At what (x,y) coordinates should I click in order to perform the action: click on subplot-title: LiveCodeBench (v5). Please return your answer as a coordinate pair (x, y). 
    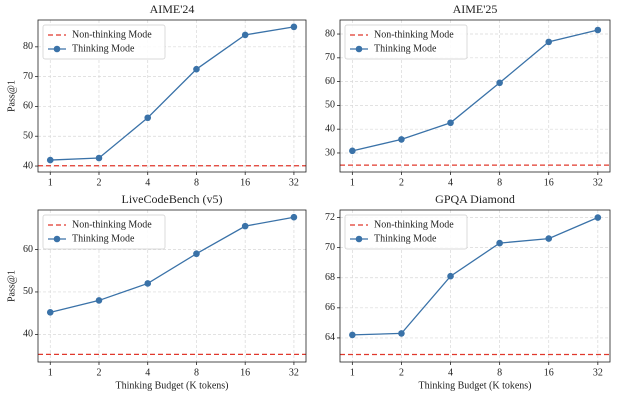
    Looking at the image, I should click on (172, 199).